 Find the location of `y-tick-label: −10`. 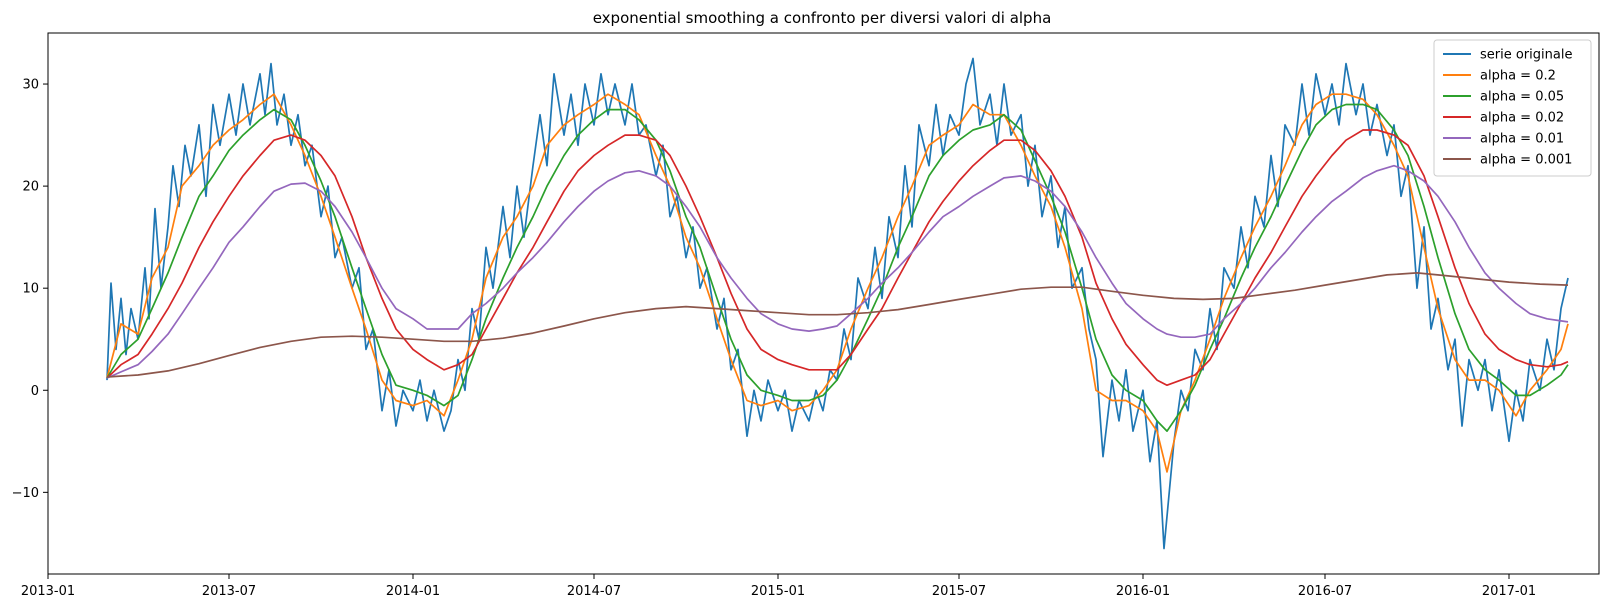

y-tick-label: −10 is located at coordinates (25, 493).